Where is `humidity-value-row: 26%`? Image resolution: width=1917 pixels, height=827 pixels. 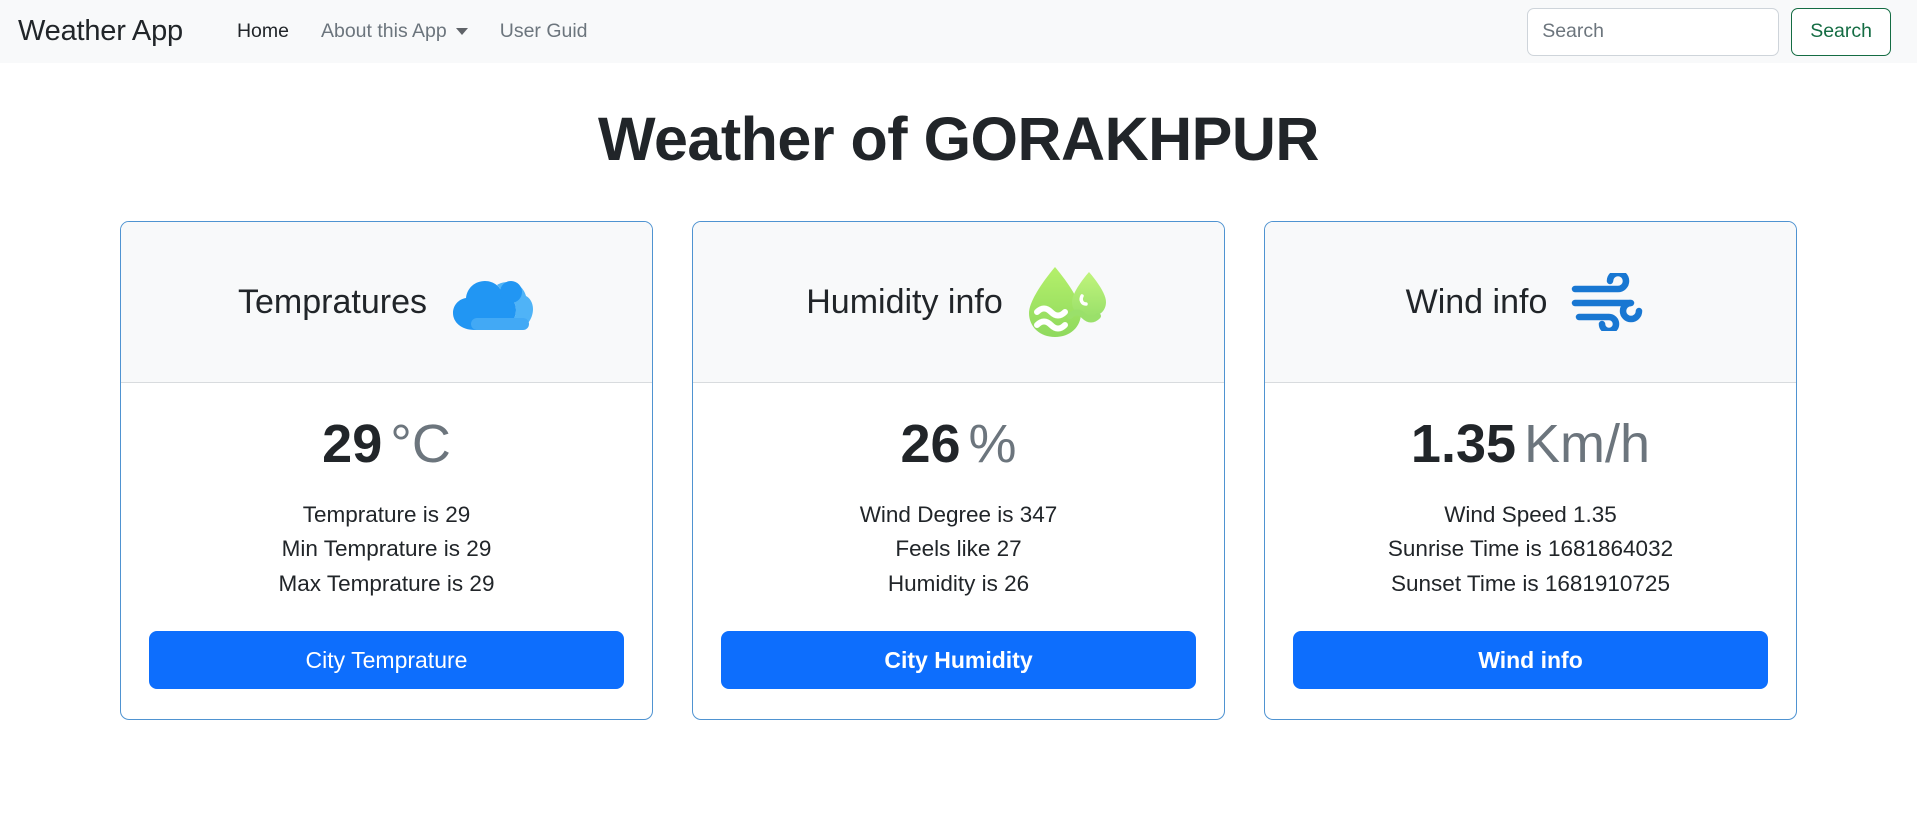 humidity-value-row: 26% is located at coordinates (958, 444).